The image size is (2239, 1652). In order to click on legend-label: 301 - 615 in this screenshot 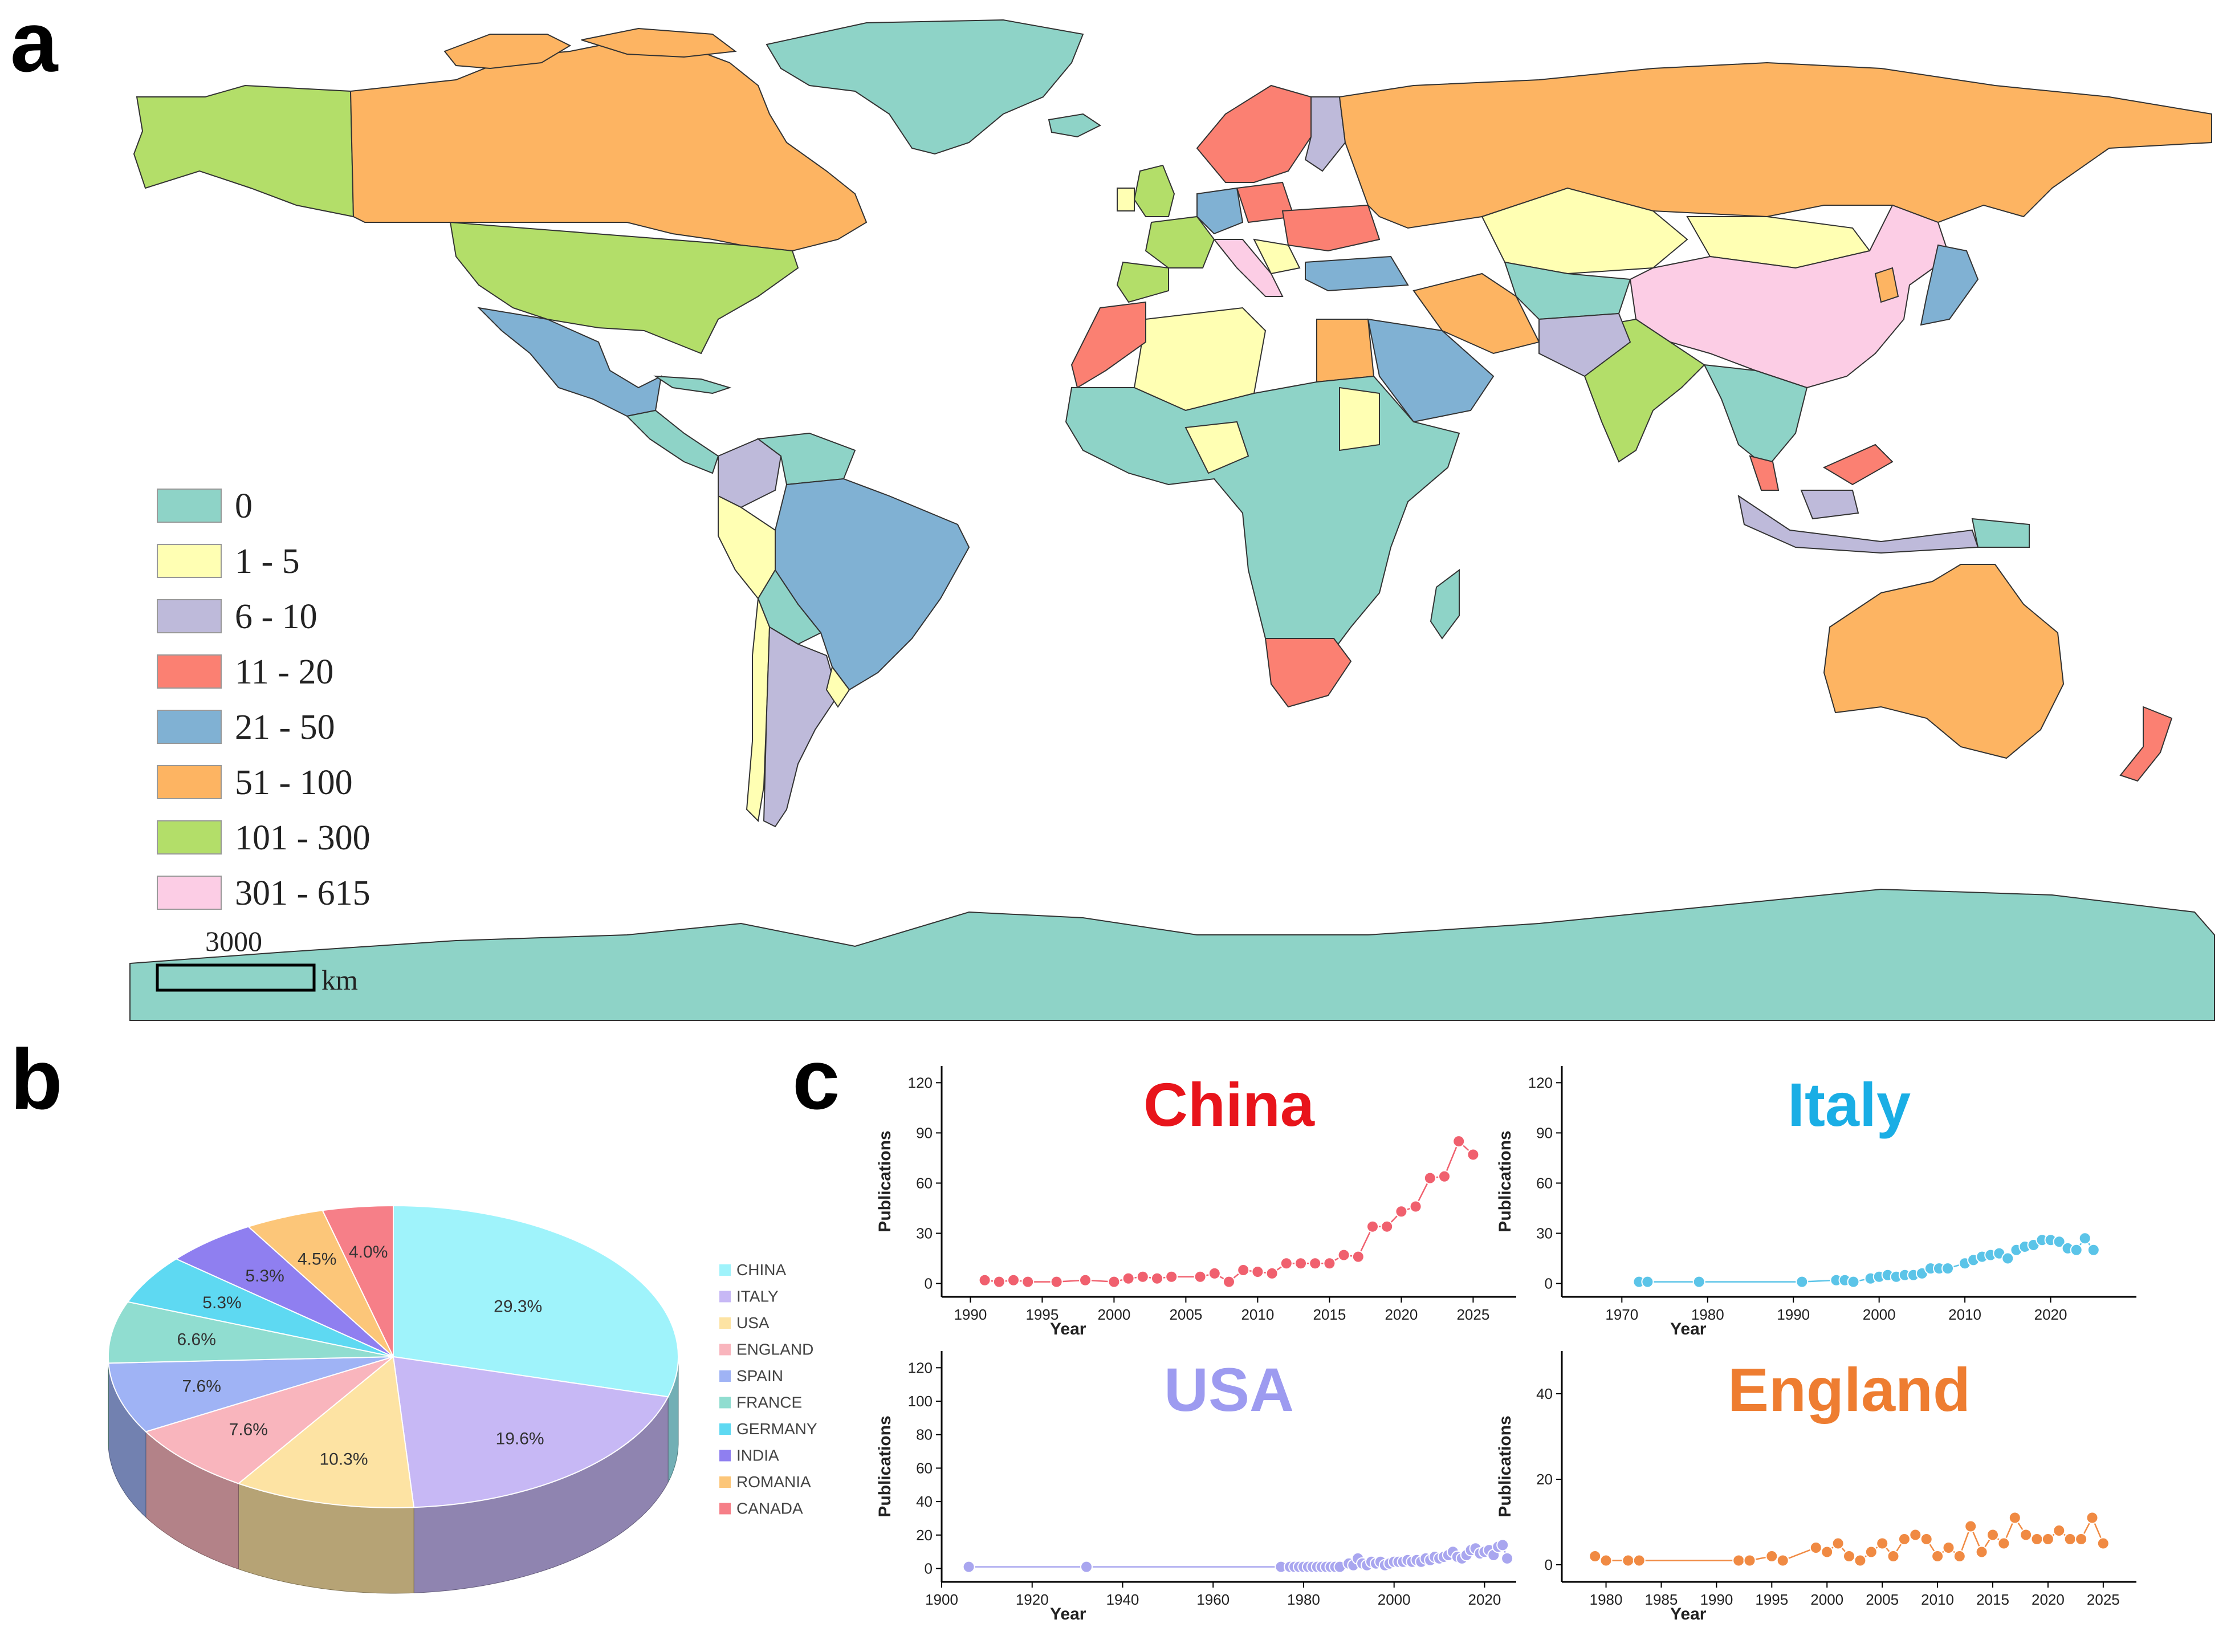, I will do `click(303, 893)`.